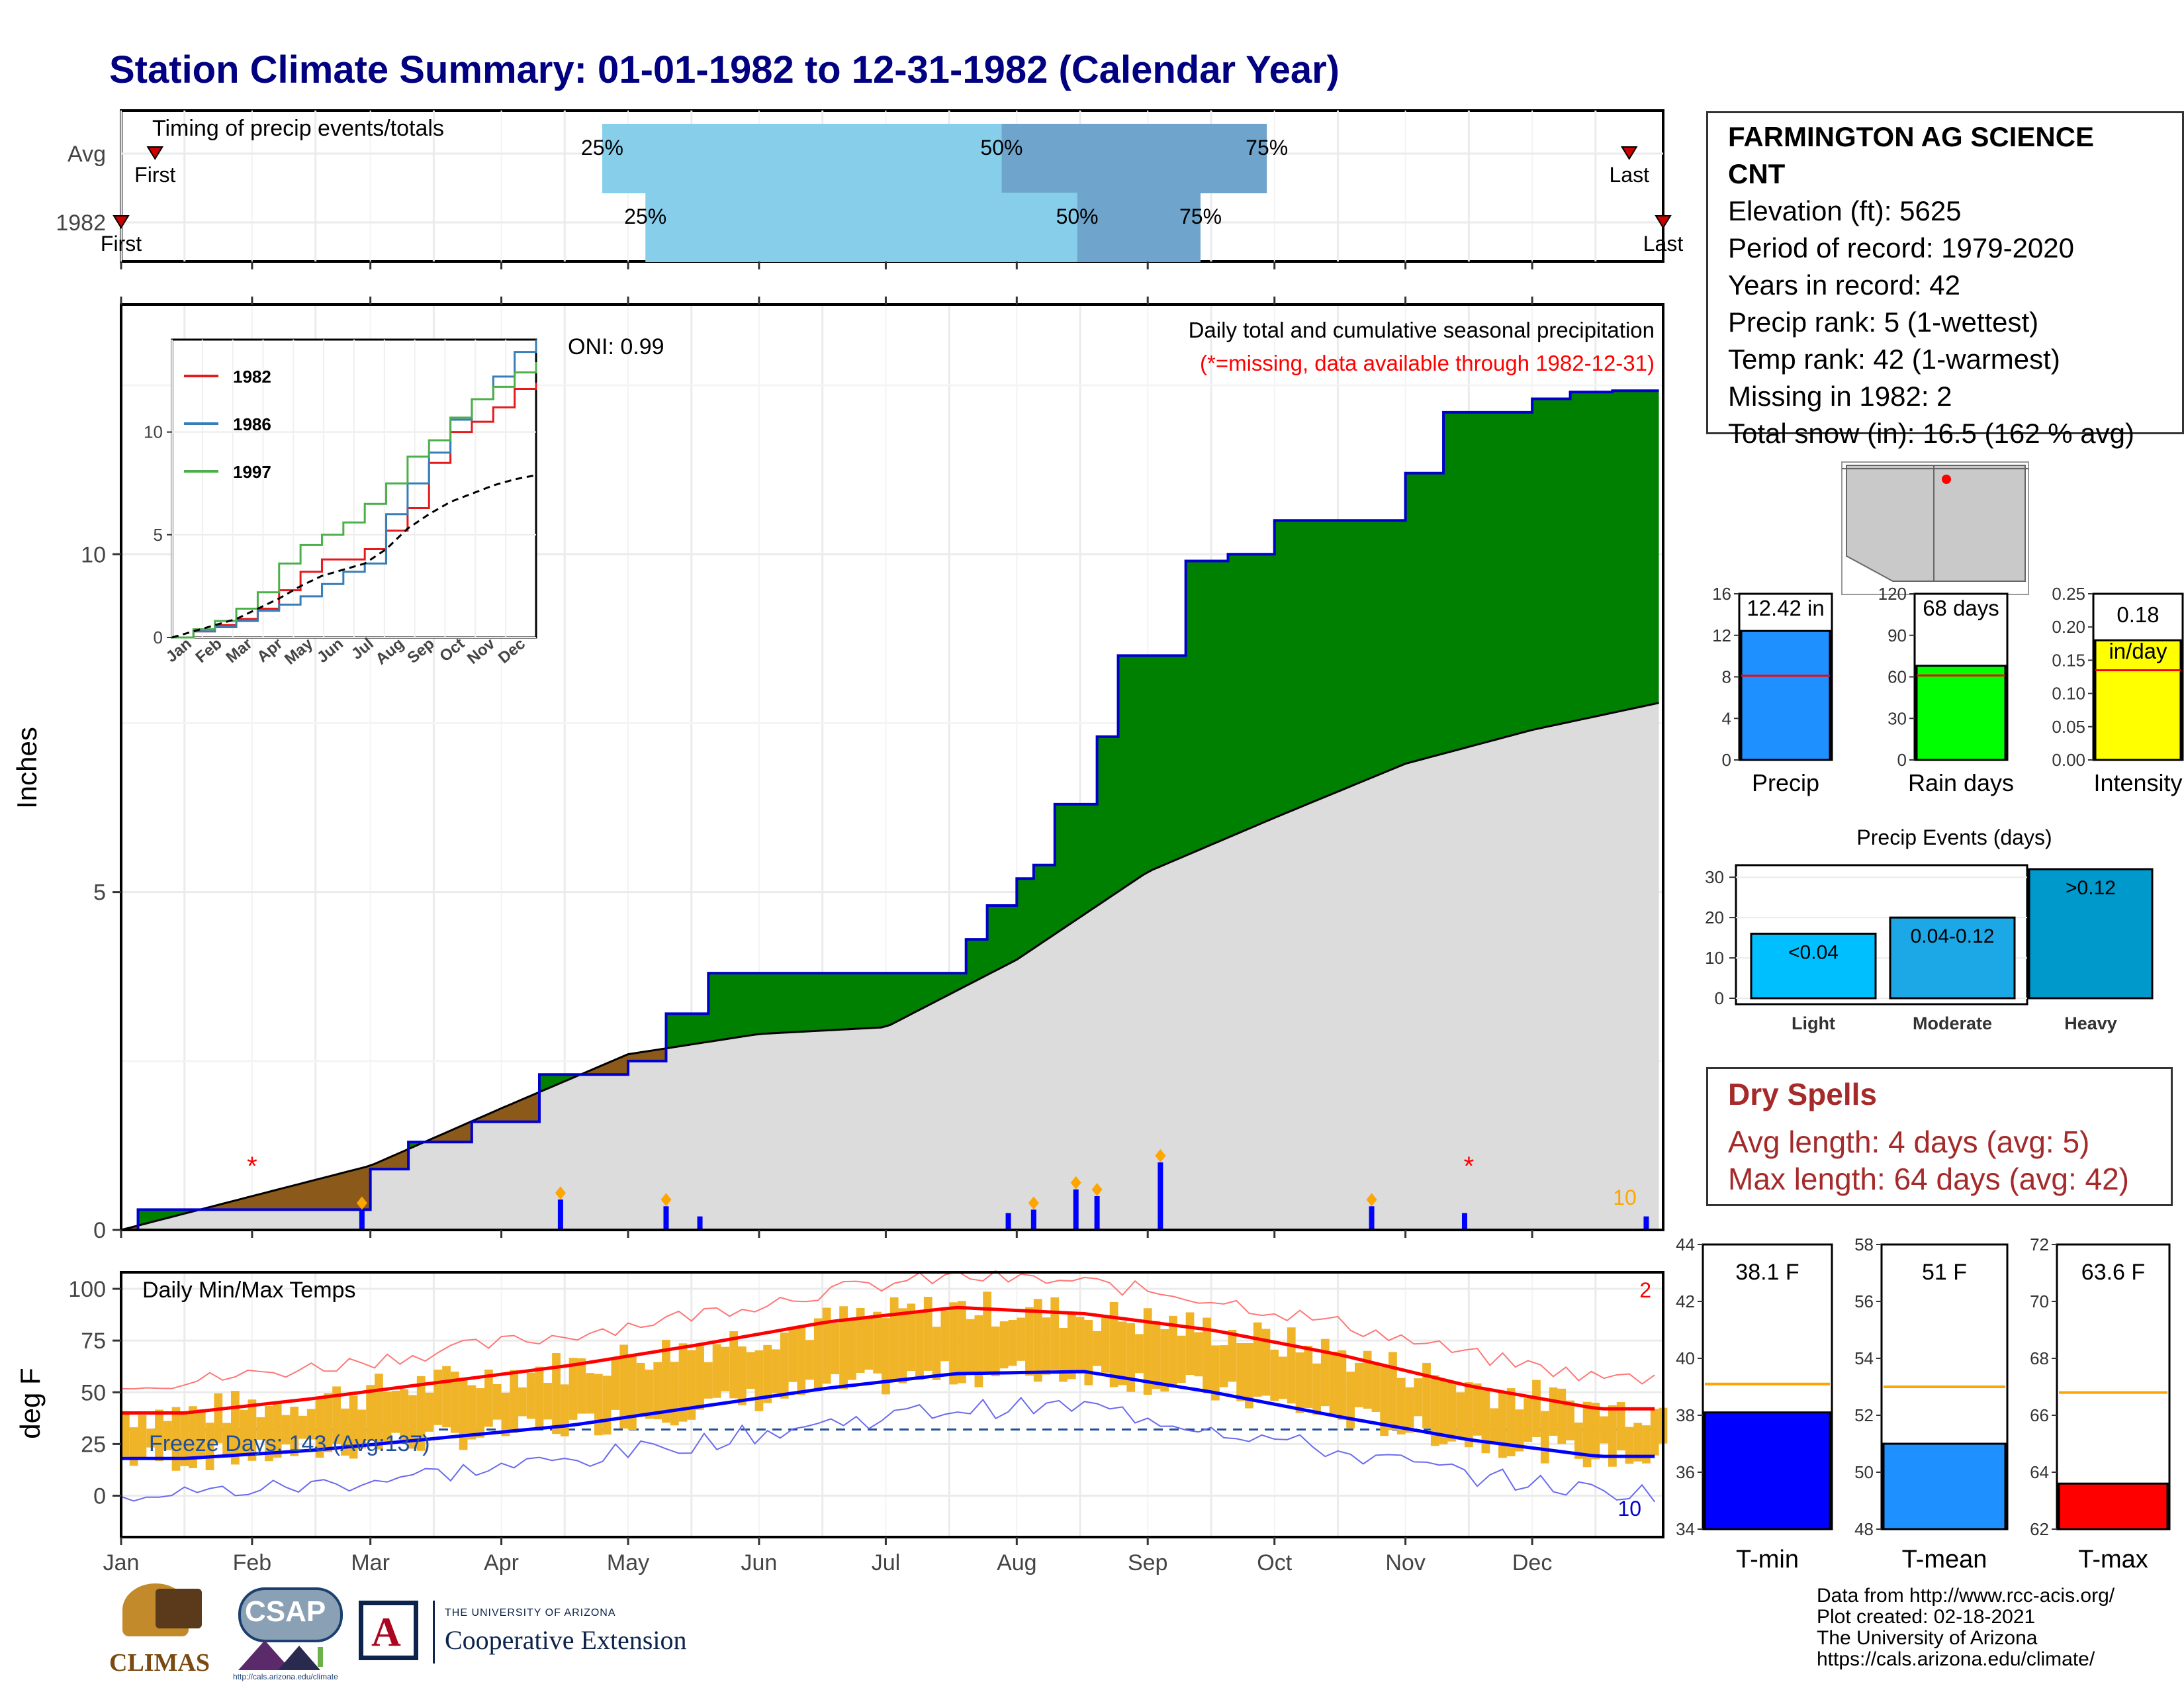 Image resolution: width=2184 pixels, height=1688 pixels. What do you see at coordinates (1645, 1290) in the screenshot?
I see `temp-top-count: 2` at bounding box center [1645, 1290].